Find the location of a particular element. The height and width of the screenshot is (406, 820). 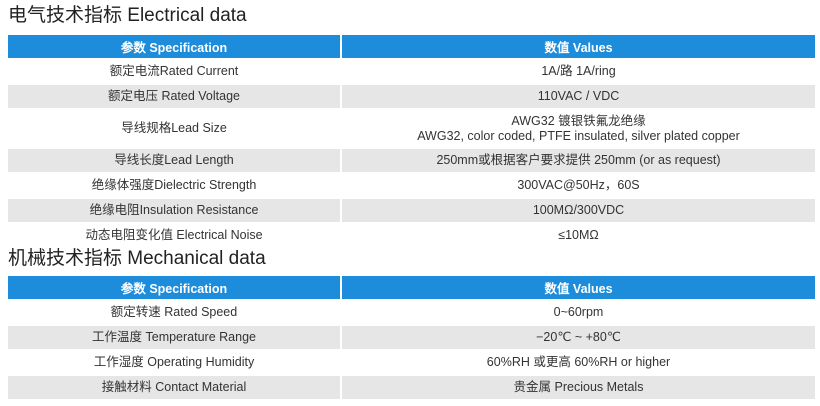

value-lead-length: 250mm或根据客户要求提供 250mm (or as request) is located at coordinates (578, 160).